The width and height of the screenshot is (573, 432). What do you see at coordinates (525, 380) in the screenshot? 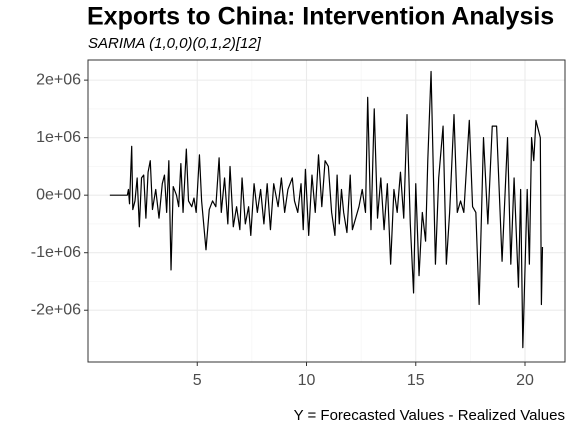
I see `x-tick-label: 20` at bounding box center [525, 380].